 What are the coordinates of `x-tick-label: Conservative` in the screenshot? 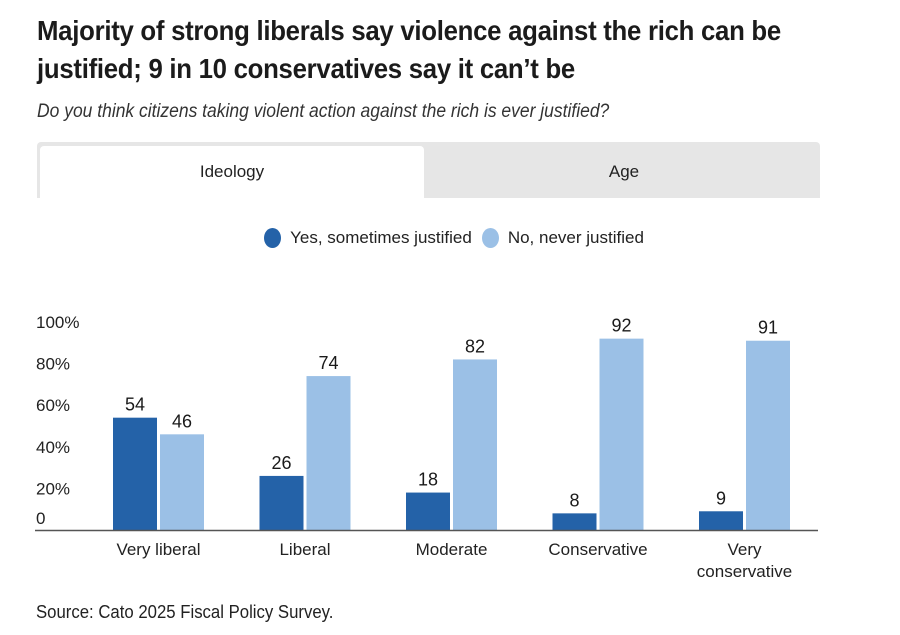 It's located at (597, 549).